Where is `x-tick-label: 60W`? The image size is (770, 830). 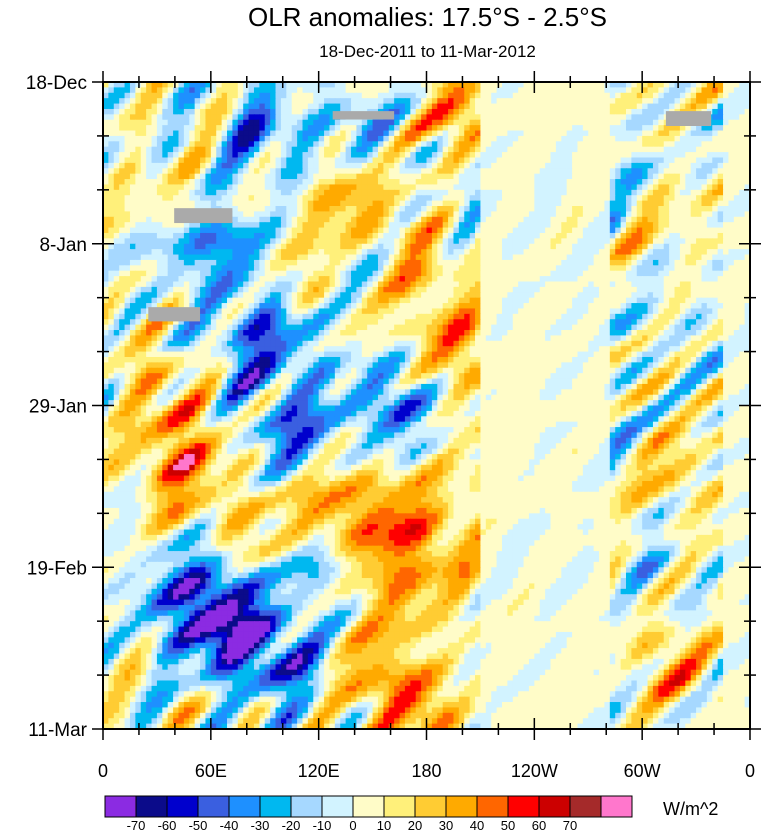 x-tick-label: 60W is located at coordinates (642, 771).